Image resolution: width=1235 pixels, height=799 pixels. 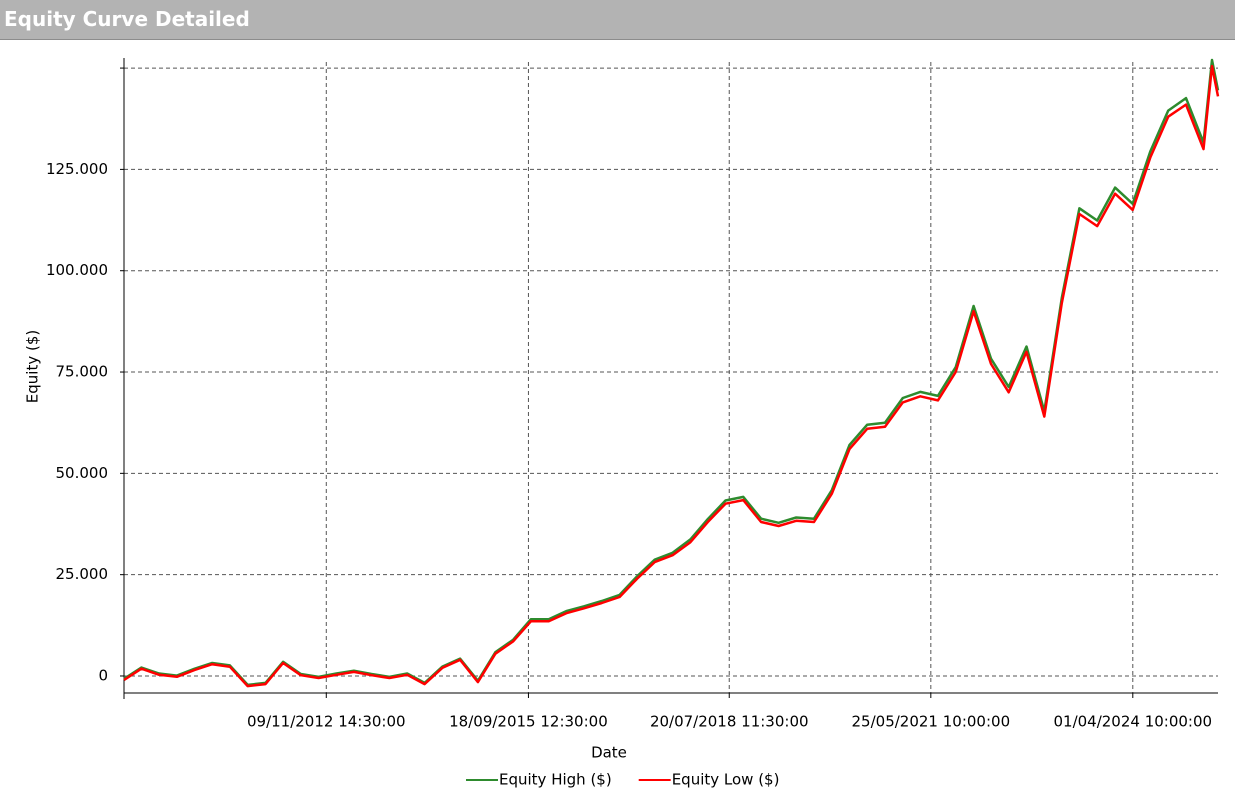 I want to click on legend-label: Equity Low ($), so click(x=726, y=780).